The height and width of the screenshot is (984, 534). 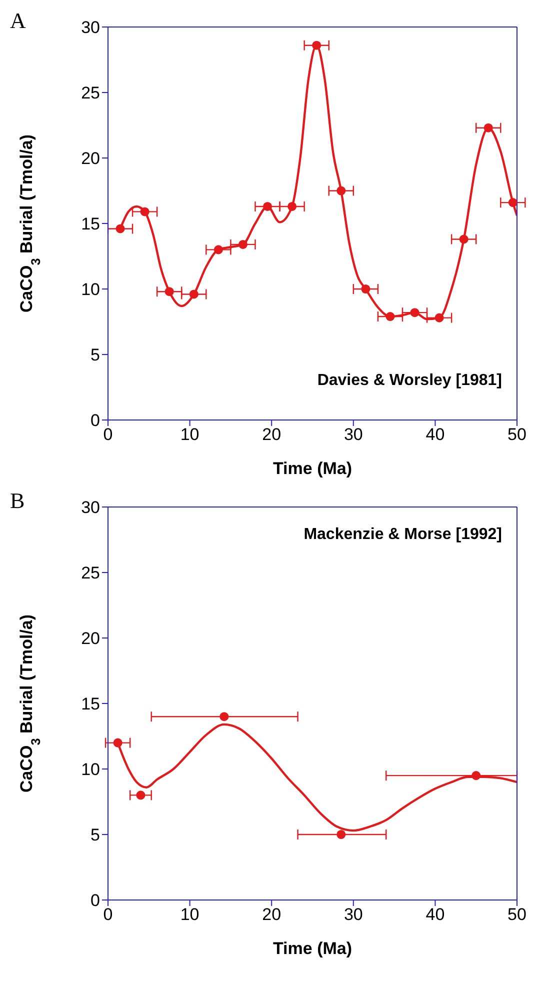 What do you see at coordinates (18, 21) in the screenshot?
I see `chart-title: A` at bounding box center [18, 21].